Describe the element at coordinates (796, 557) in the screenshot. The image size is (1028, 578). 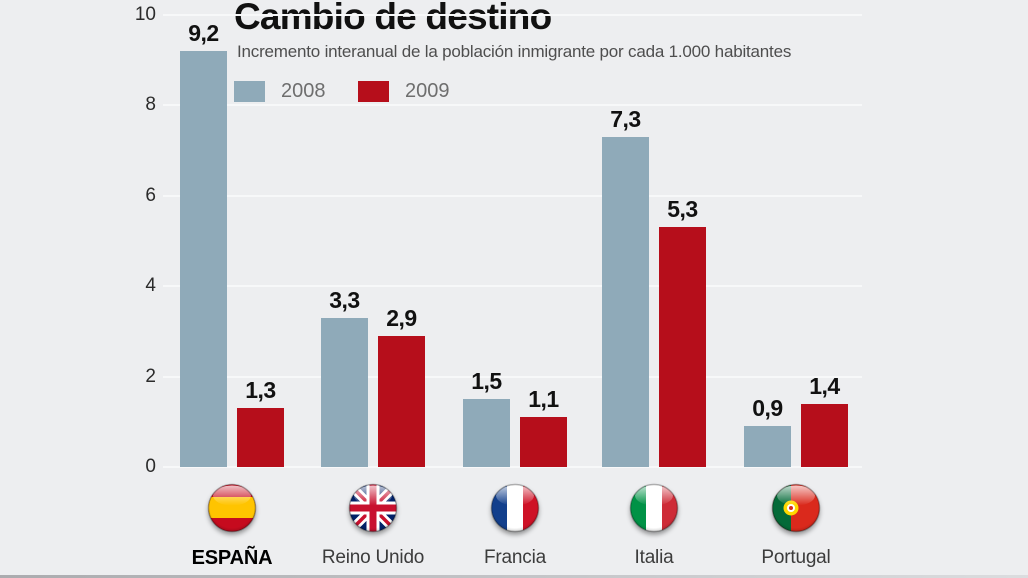
I see `country-label-Portugal: Portugal` at that location.